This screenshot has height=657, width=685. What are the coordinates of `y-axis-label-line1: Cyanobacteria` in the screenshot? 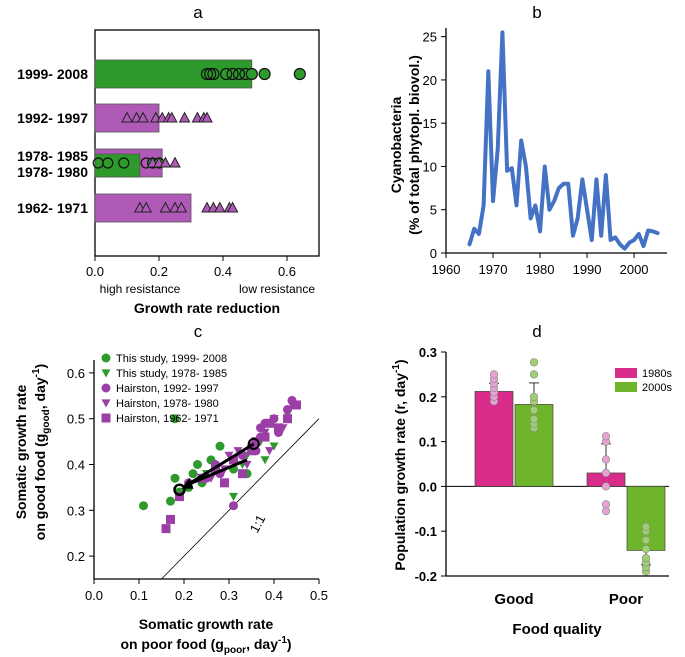 It's located at (396, 145).